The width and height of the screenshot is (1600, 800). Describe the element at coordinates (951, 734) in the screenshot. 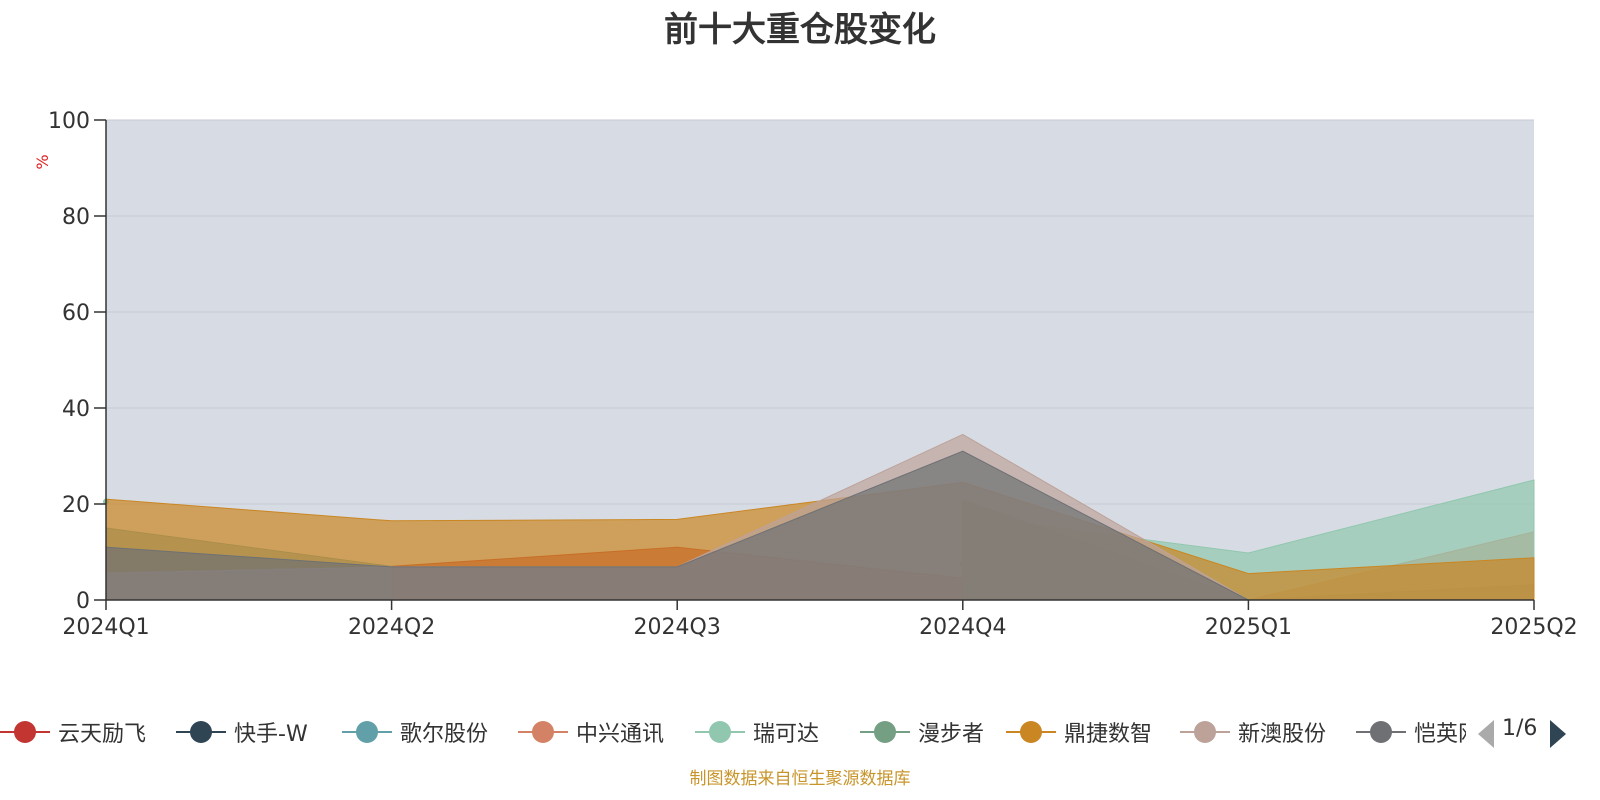

I see `legend-label: 漫步者` at that location.